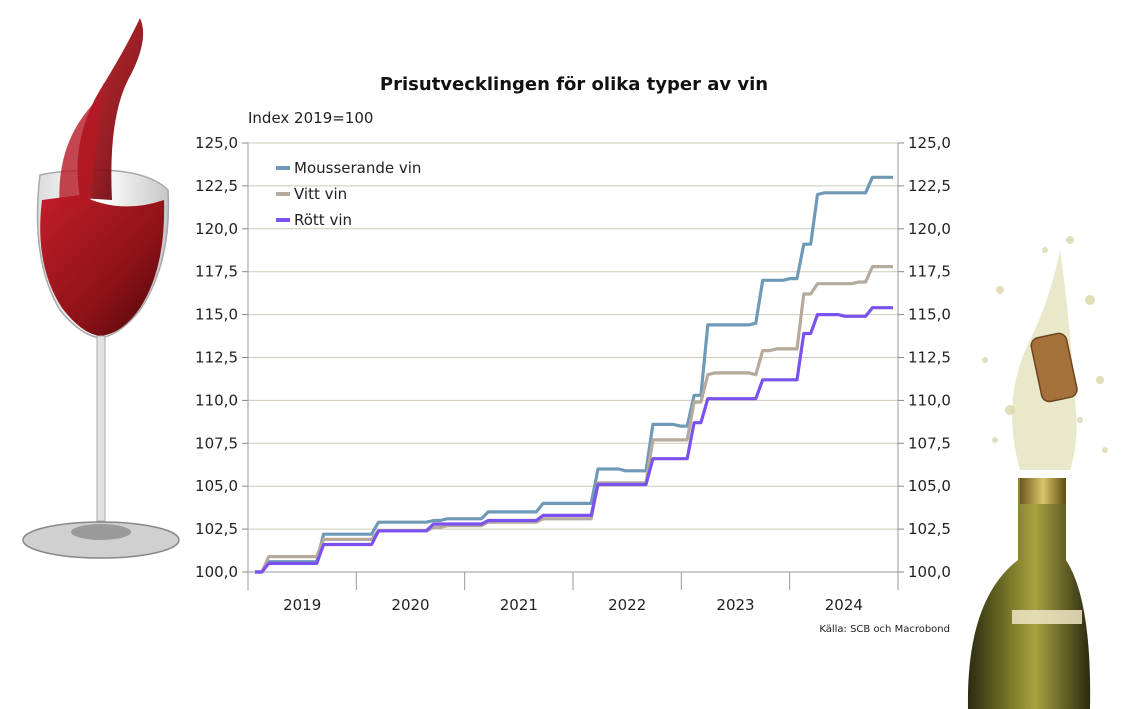 Image resolution: width=1123 pixels, height=709 pixels. What do you see at coordinates (627, 605) in the screenshot?
I see `x-tick-label: 2022` at bounding box center [627, 605].